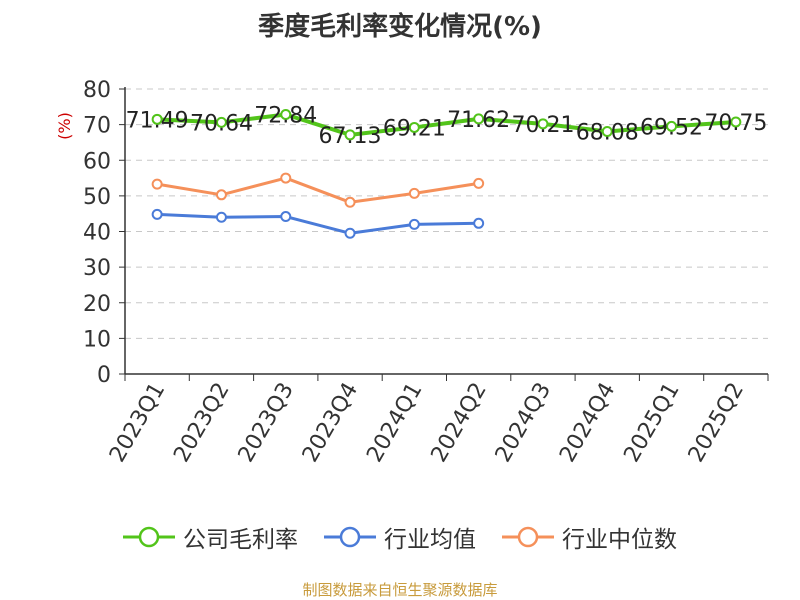 Image resolution: width=800 pixels, height=600 pixels. What do you see at coordinates (266, 423) in the screenshot?
I see `x-tick-label: 2023Q3` at bounding box center [266, 423].